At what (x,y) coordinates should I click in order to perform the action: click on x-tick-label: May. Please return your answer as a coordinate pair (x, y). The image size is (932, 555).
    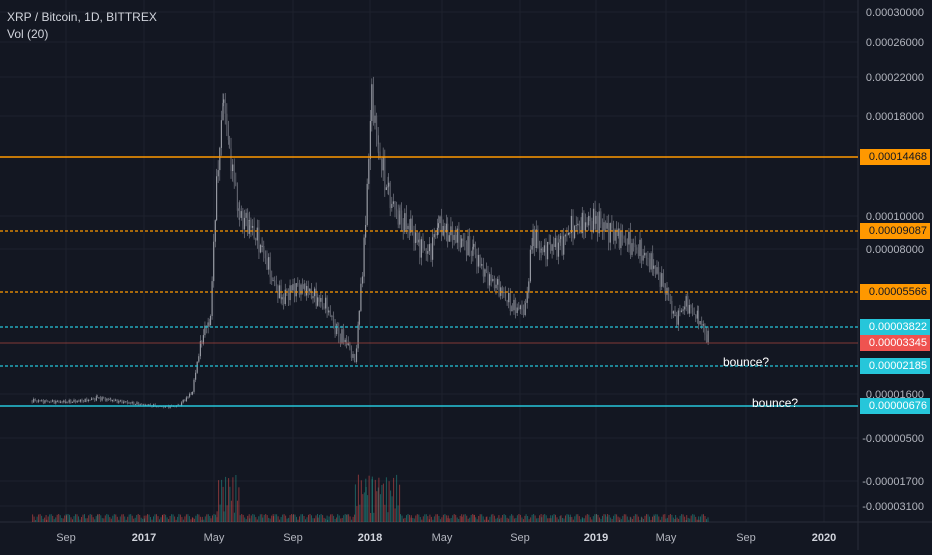
    Looking at the image, I should click on (666, 538).